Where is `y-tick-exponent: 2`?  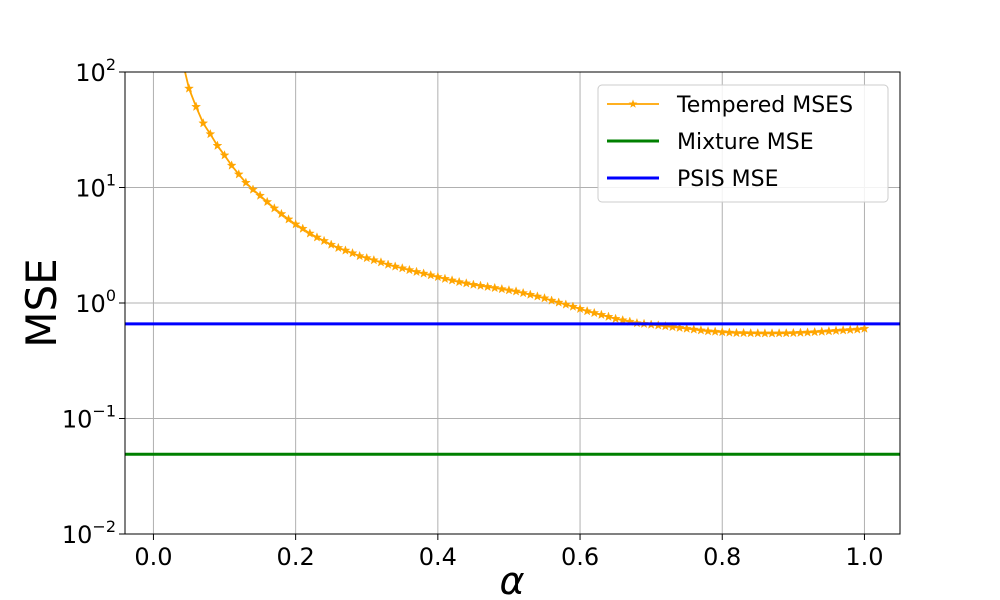 y-tick-exponent: 2 is located at coordinates (111, 64).